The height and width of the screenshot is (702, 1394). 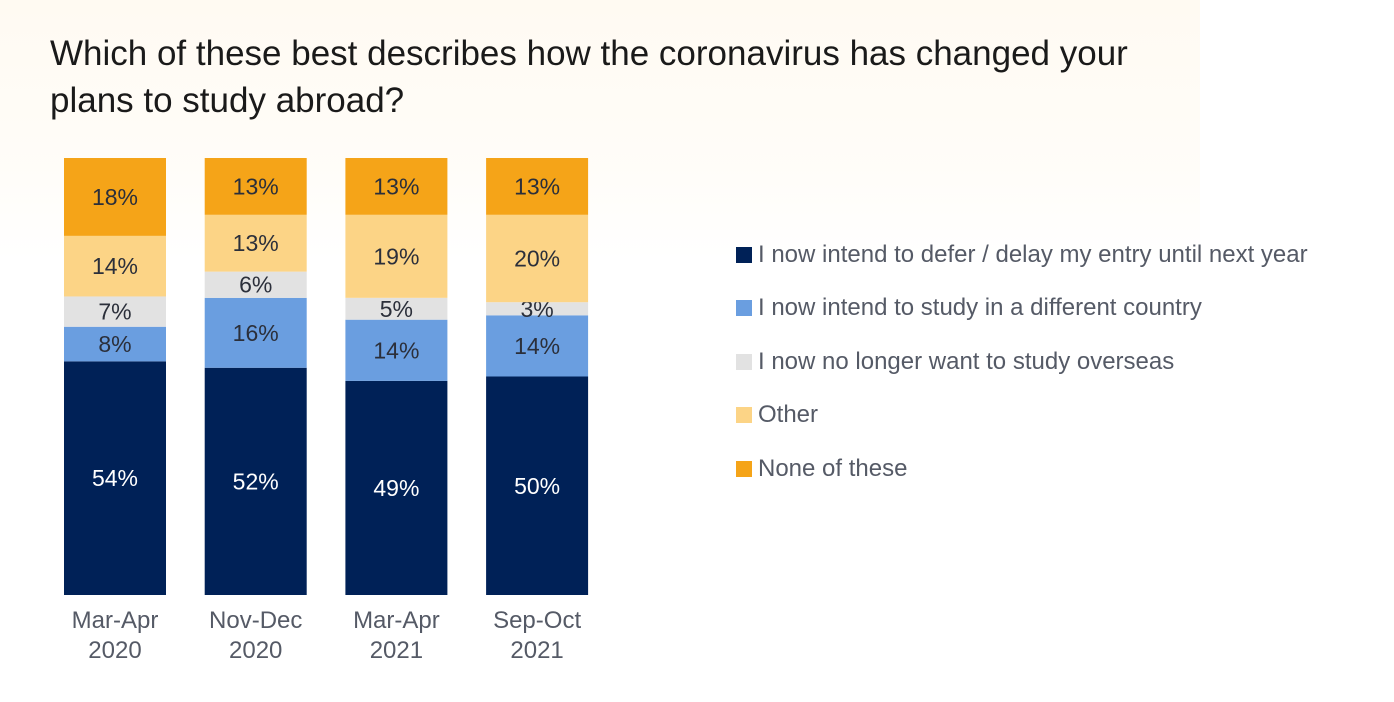 I want to click on legend-item: Other, so click(x=1022, y=416).